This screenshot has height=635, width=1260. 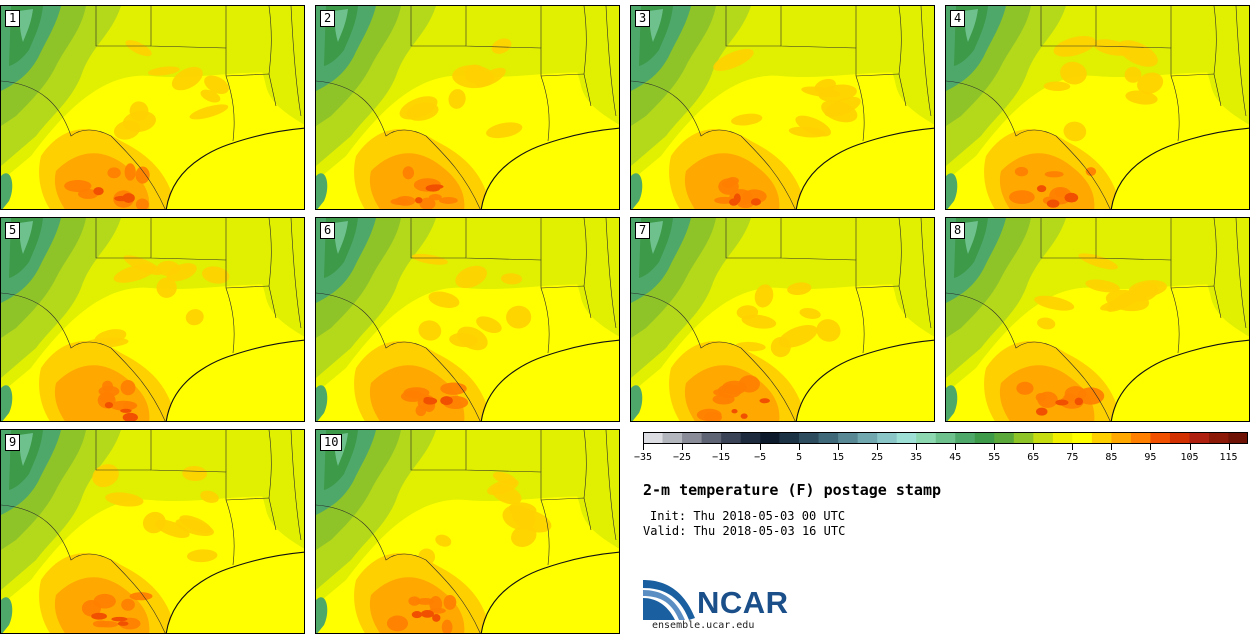 I want to click on member-map-6: 6, so click(x=467, y=319).